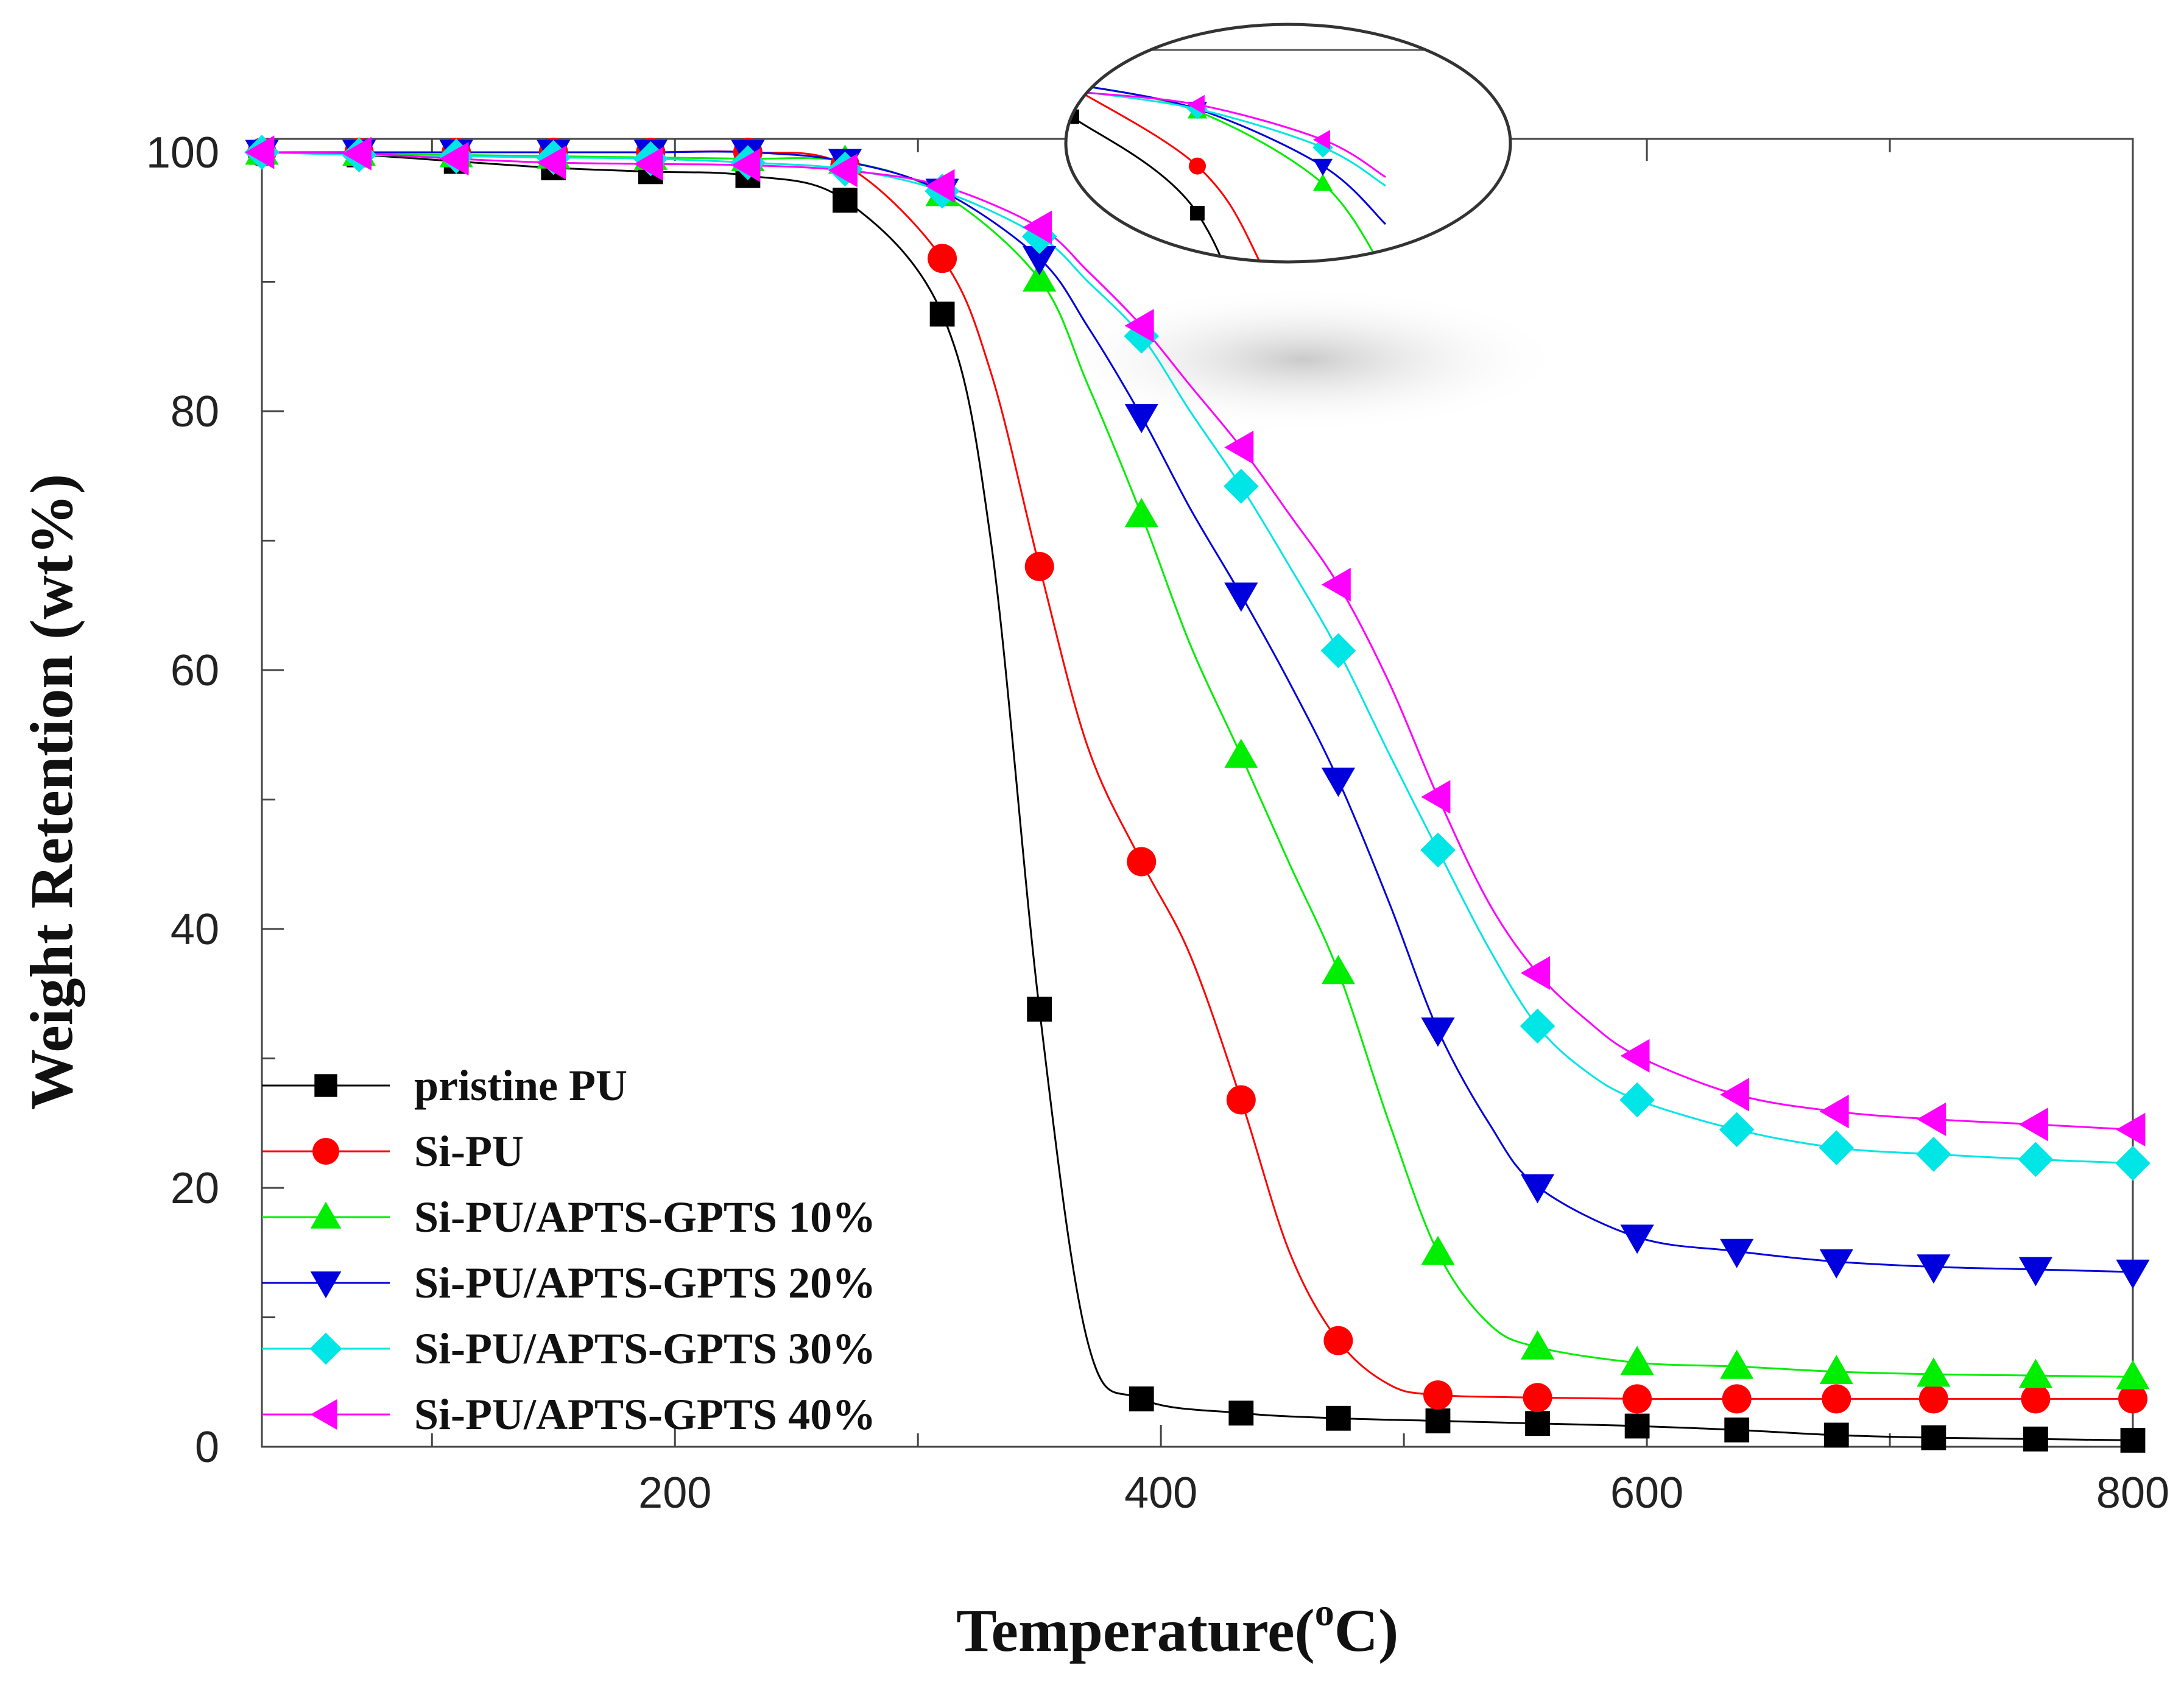 Image resolution: width=2184 pixels, height=1688 pixels. Describe the element at coordinates (645, 1217) in the screenshot. I see `legend-label-2: Si-PU/APTS-GPTS 10%` at that location.